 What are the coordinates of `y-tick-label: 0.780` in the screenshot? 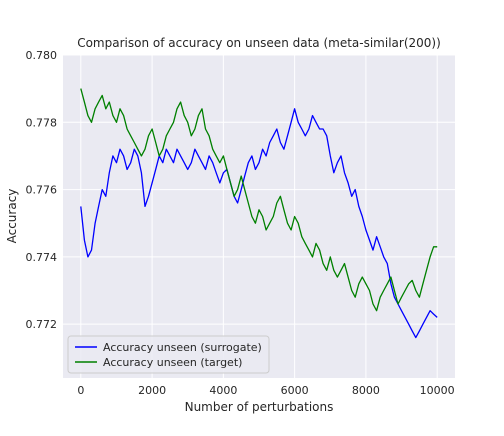 It's located at (42, 55).